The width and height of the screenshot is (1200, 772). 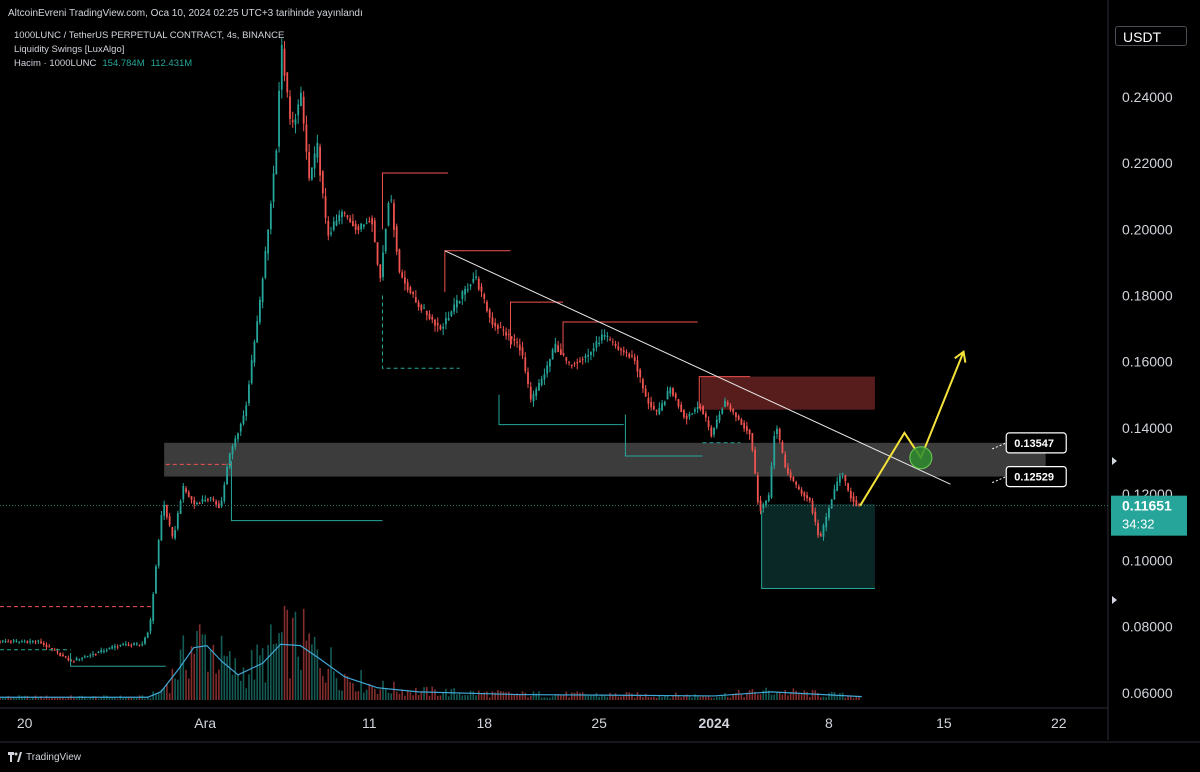 I want to click on projection-path, so click(x=912, y=429).